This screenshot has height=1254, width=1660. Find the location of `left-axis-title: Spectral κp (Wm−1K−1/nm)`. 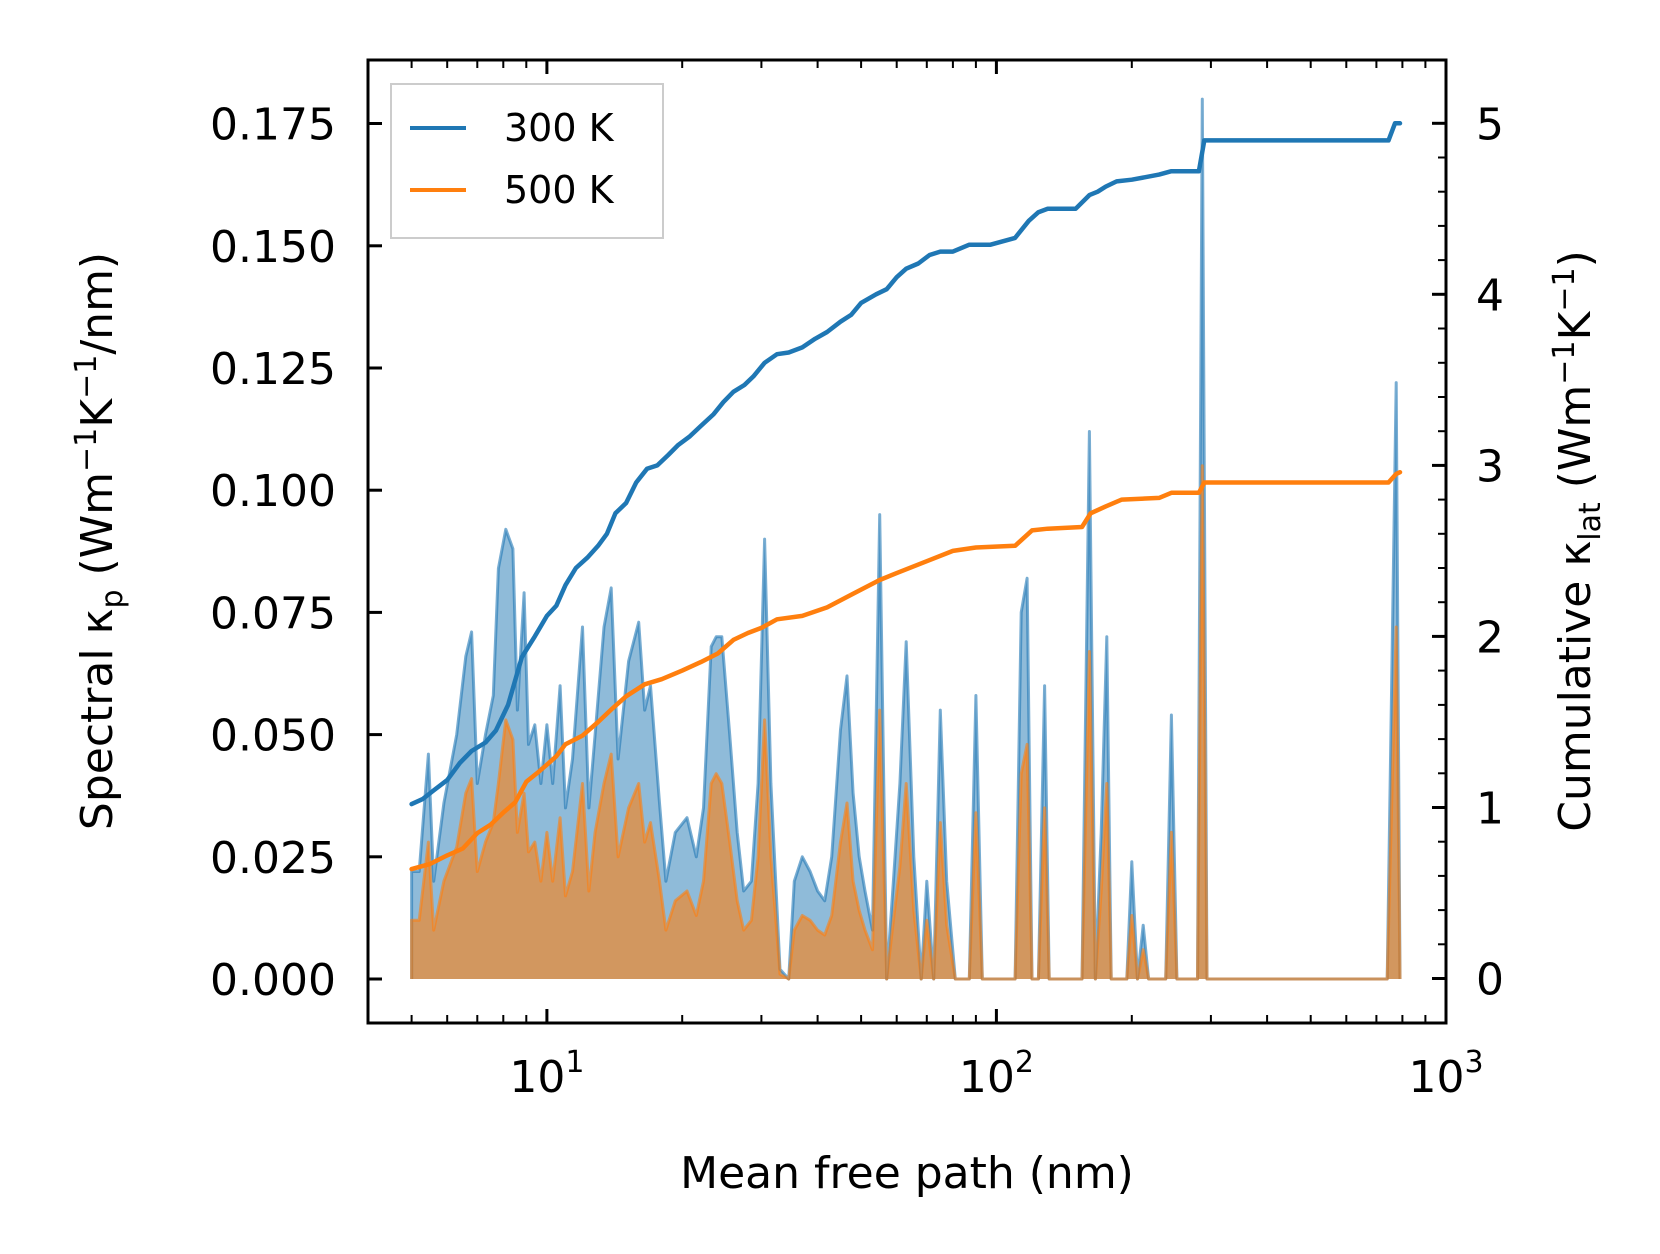

left-axis-title: Spectral κp (Wm−1K−1/nm) is located at coordinates (99, 541).